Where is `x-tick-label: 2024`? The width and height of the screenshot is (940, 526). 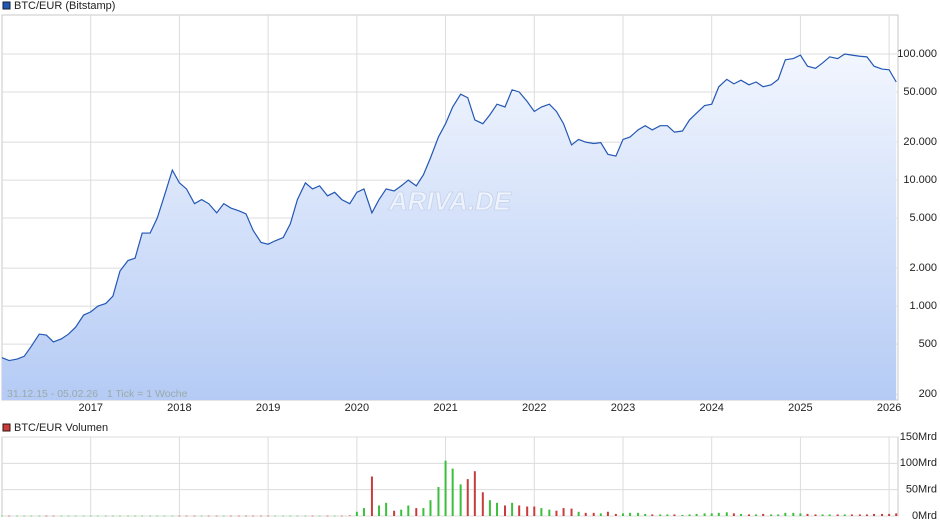 x-tick-label: 2024 is located at coordinates (711, 408).